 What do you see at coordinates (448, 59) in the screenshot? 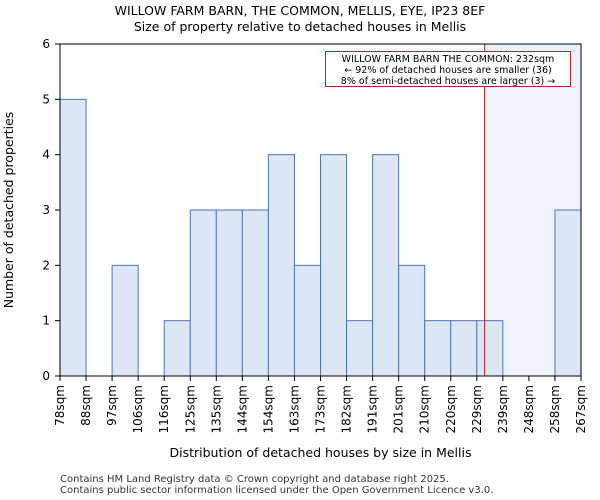
I see `annotation-line1: WILLOW FARM BARN THE COMMON: 232sqm` at bounding box center [448, 59].